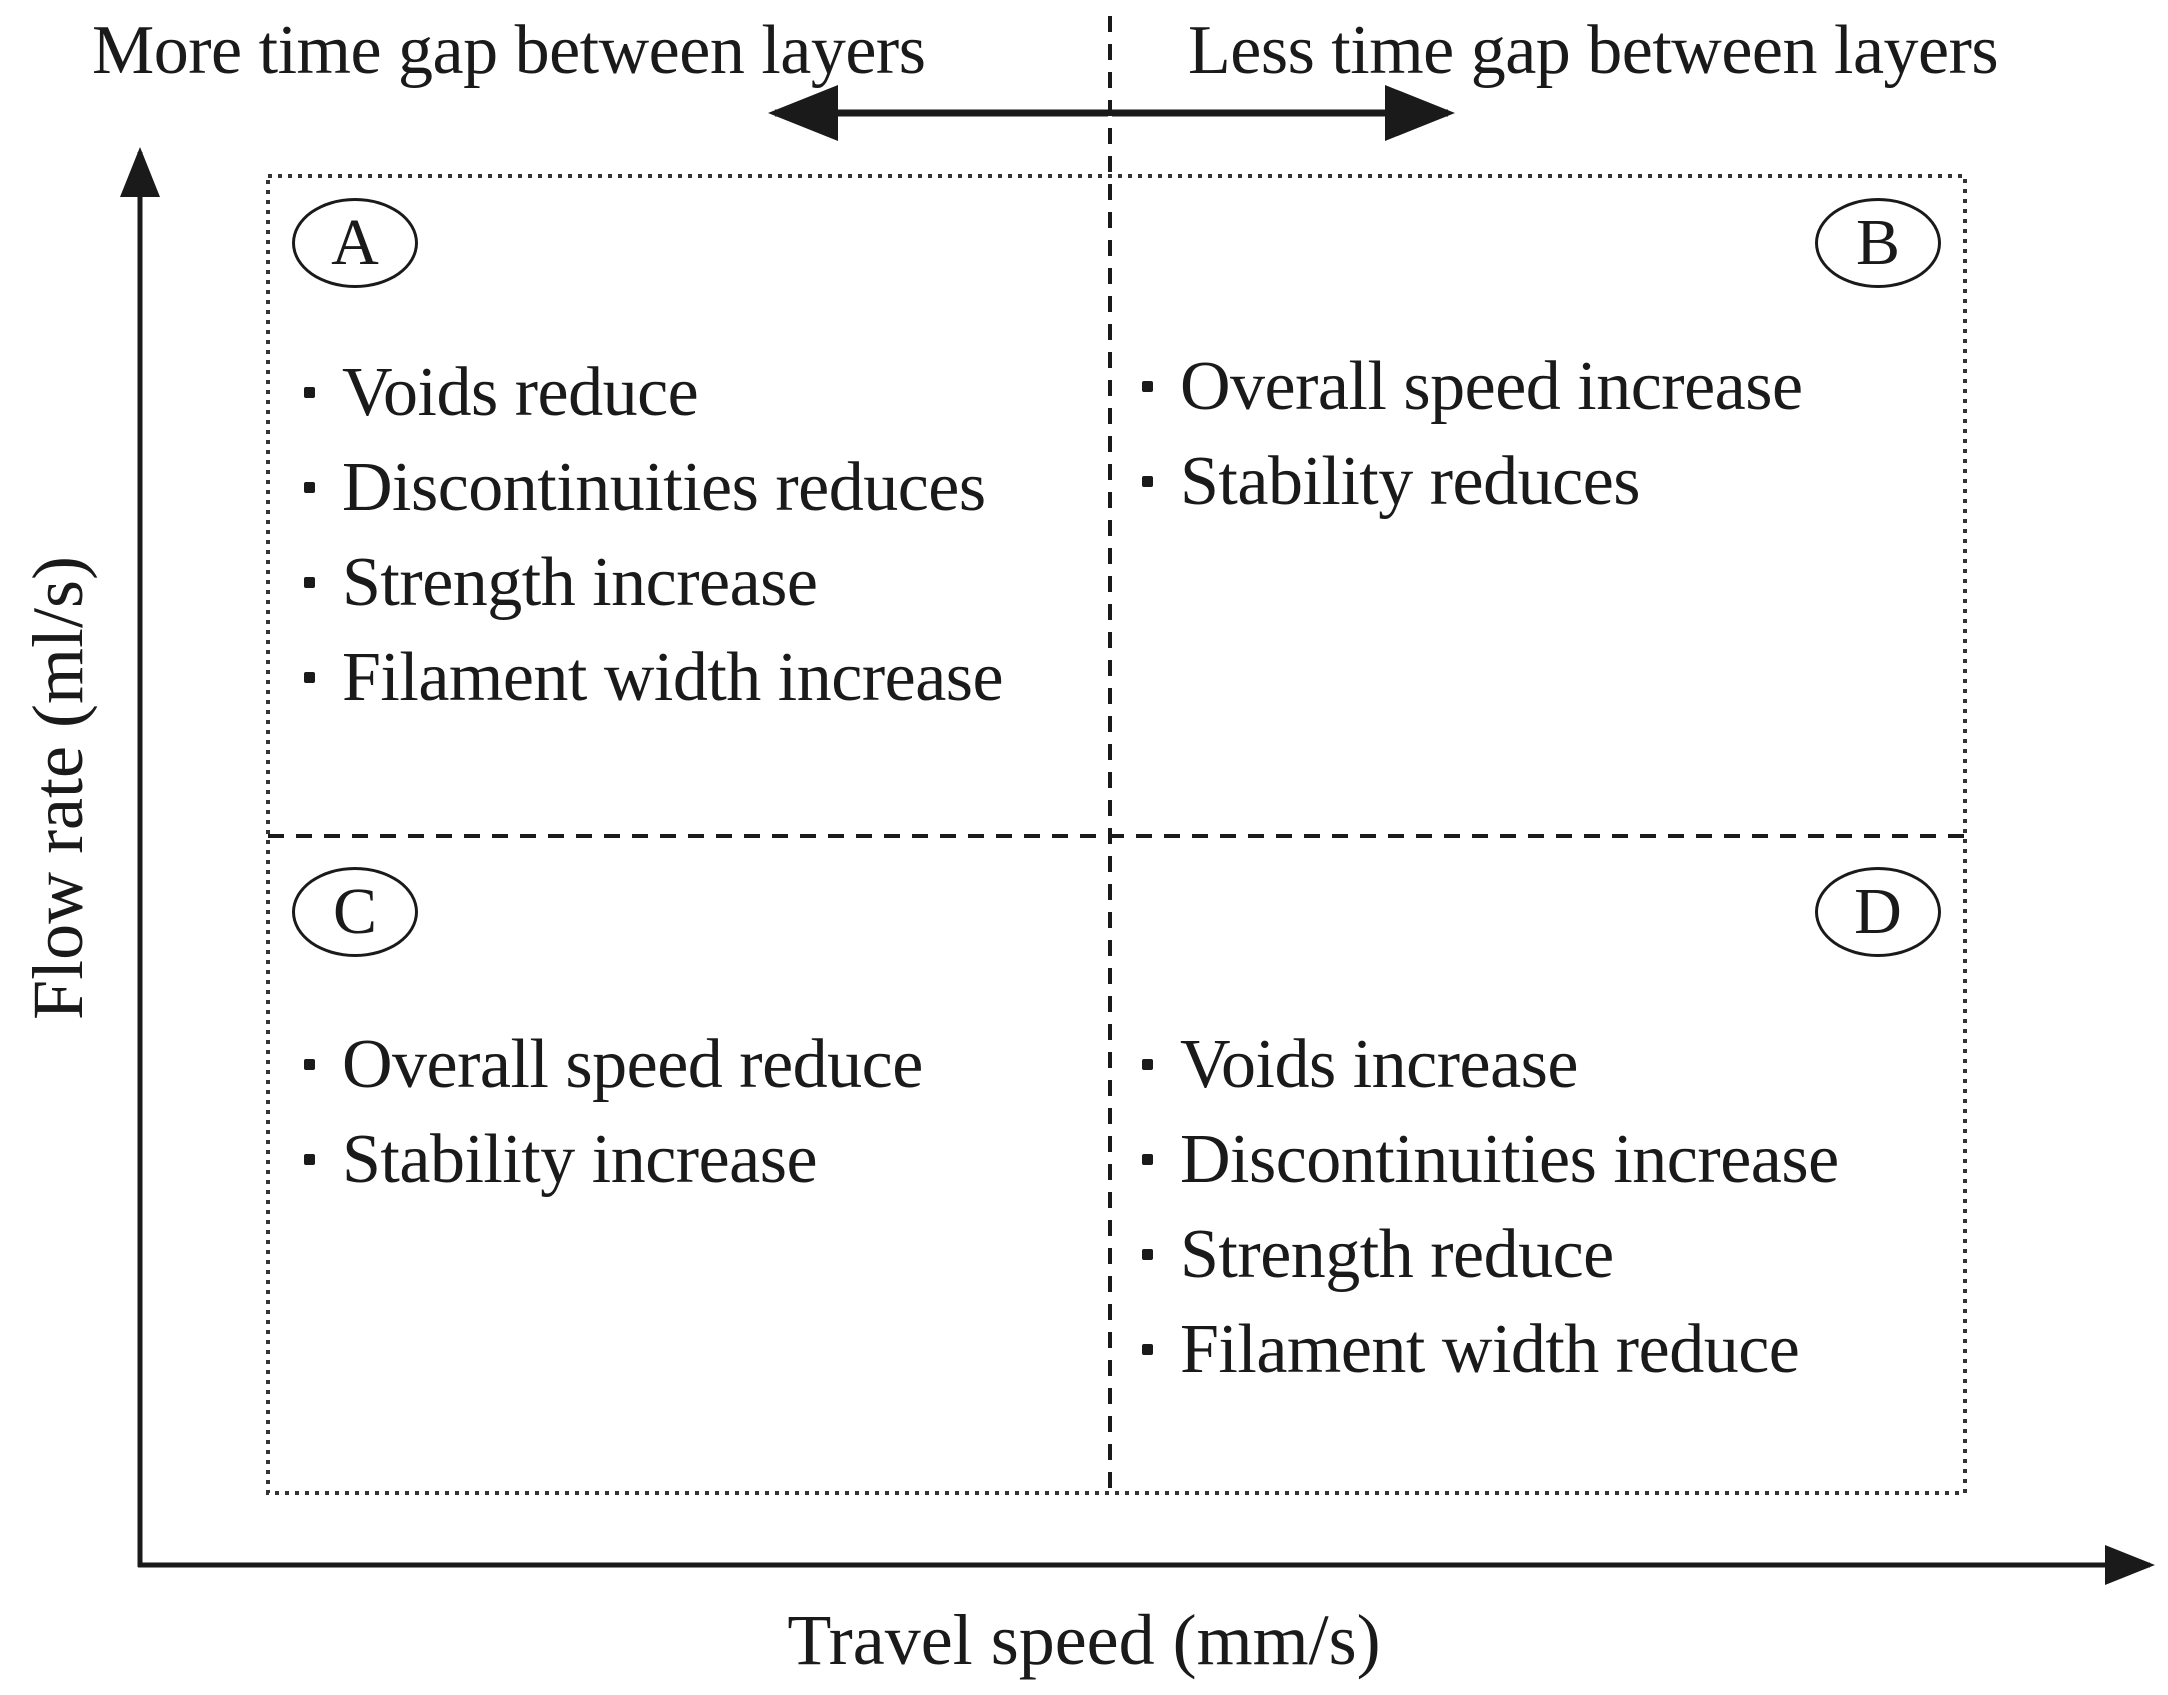 The width and height of the screenshot is (2168, 1695). I want to click on list-item: Strength reduce, so click(1488, 1254).